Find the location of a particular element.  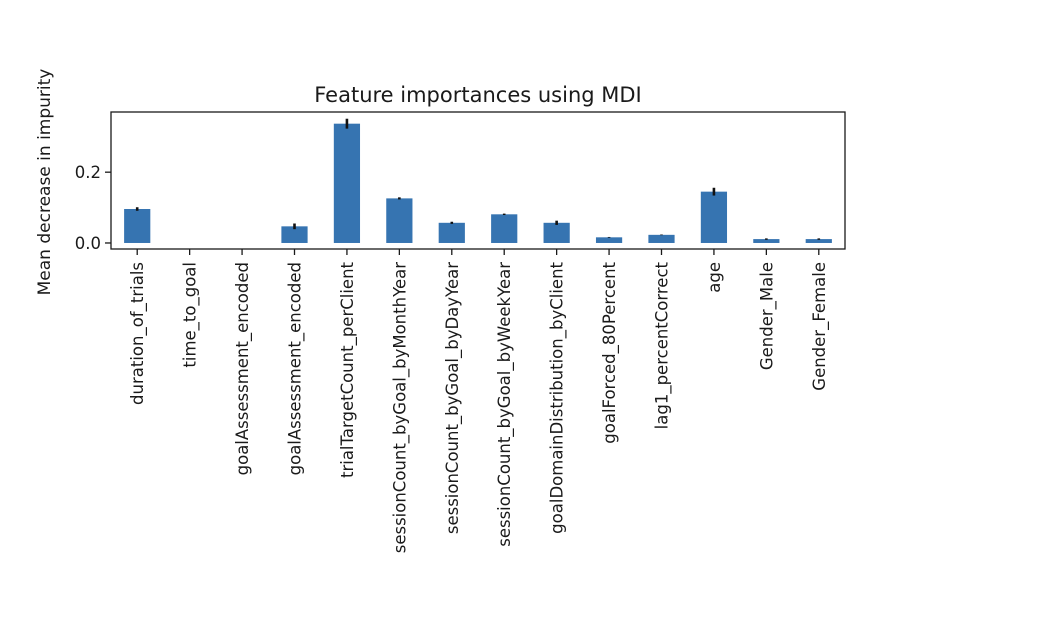

x-tick-label-4: trialTargetCount_perClient is located at coordinates (348, 369).